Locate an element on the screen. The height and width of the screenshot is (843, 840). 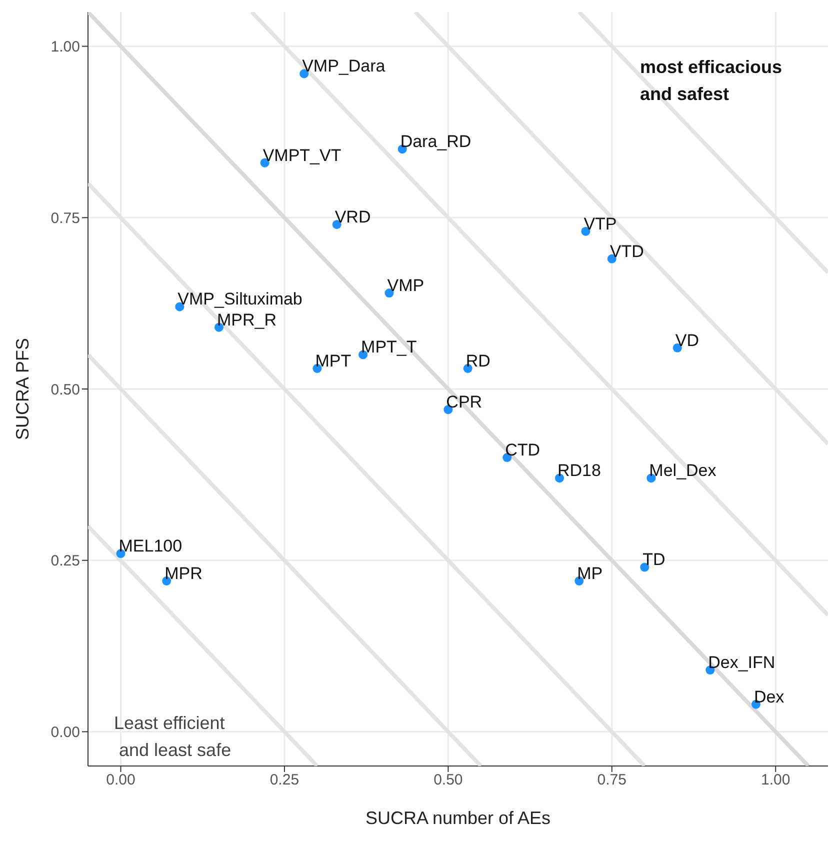
series-label: CTD is located at coordinates (522, 450).